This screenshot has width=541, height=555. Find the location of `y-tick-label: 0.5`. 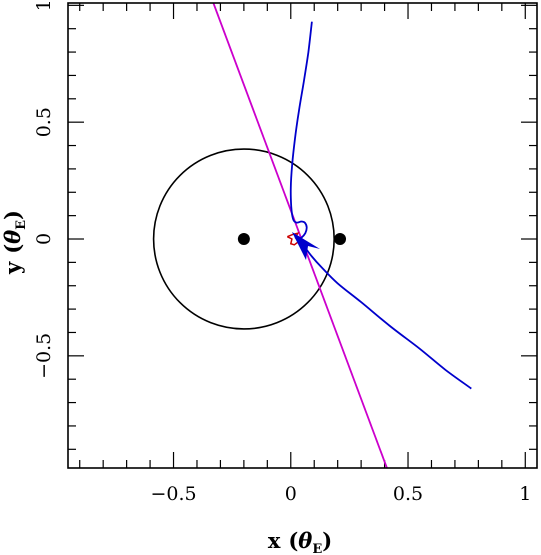

y-tick-label: 0.5 is located at coordinates (44, 122).